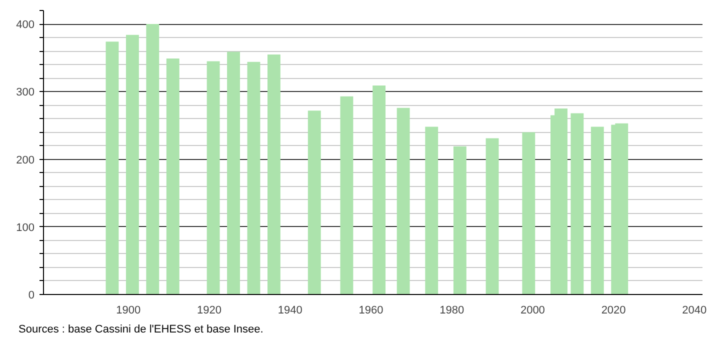  What do you see at coordinates (452, 310) in the screenshot?
I see `x-tick-label: 1980` at bounding box center [452, 310].